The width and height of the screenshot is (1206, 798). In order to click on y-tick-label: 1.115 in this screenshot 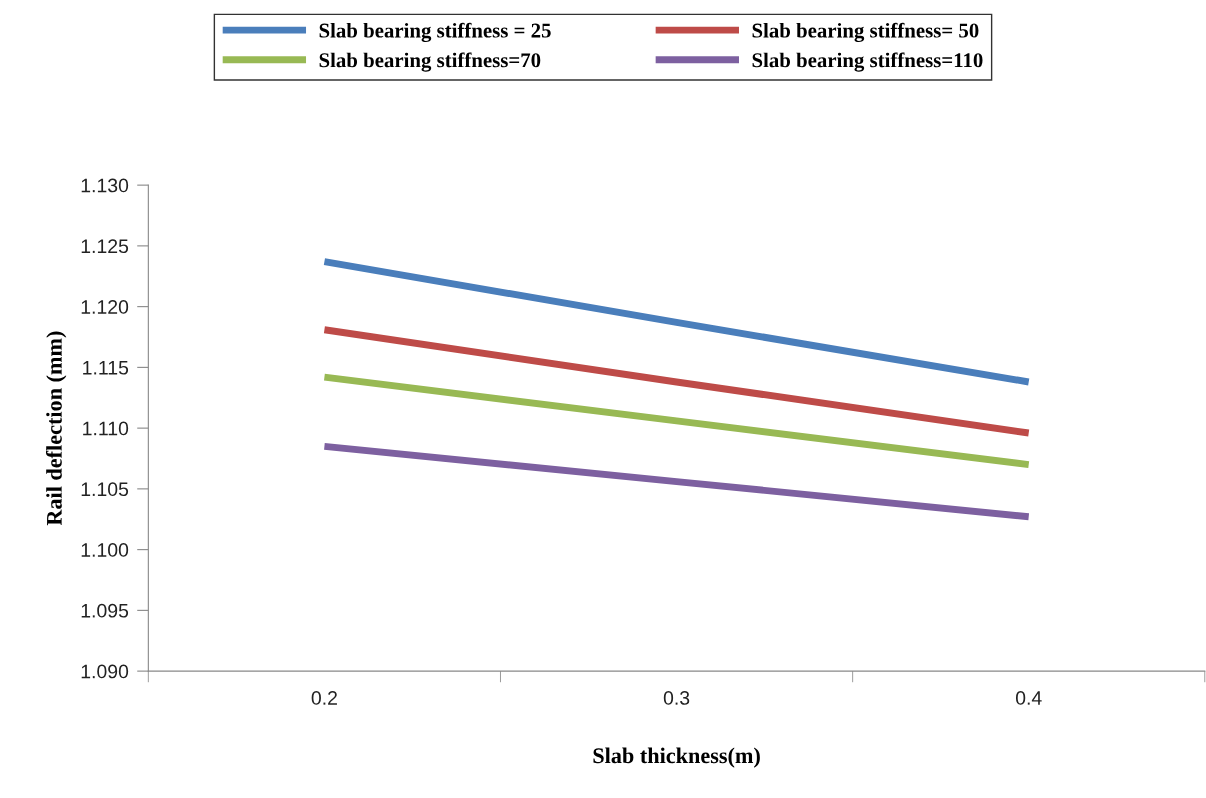, I will do `click(106, 368)`.